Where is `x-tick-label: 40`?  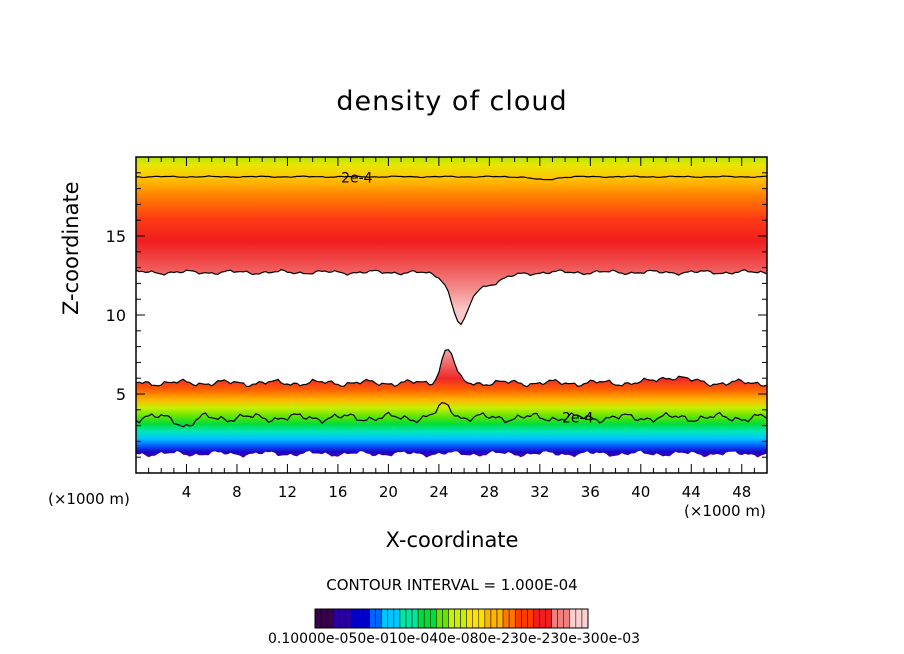
x-tick-label: 40 is located at coordinates (640, 492).